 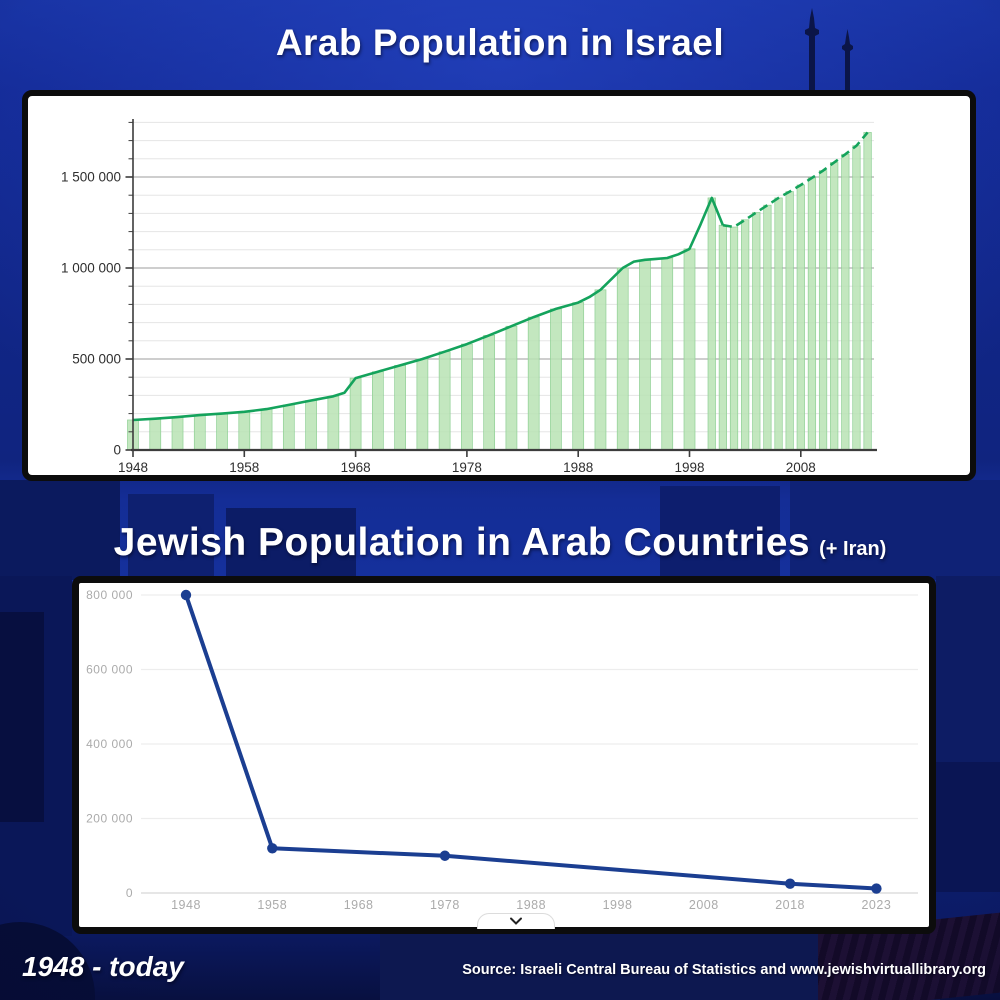 What do you see at coordinates (103, 966) in the screenshot?
I see `date-range-label: 1948 - today` at bounding box center [103, 966].